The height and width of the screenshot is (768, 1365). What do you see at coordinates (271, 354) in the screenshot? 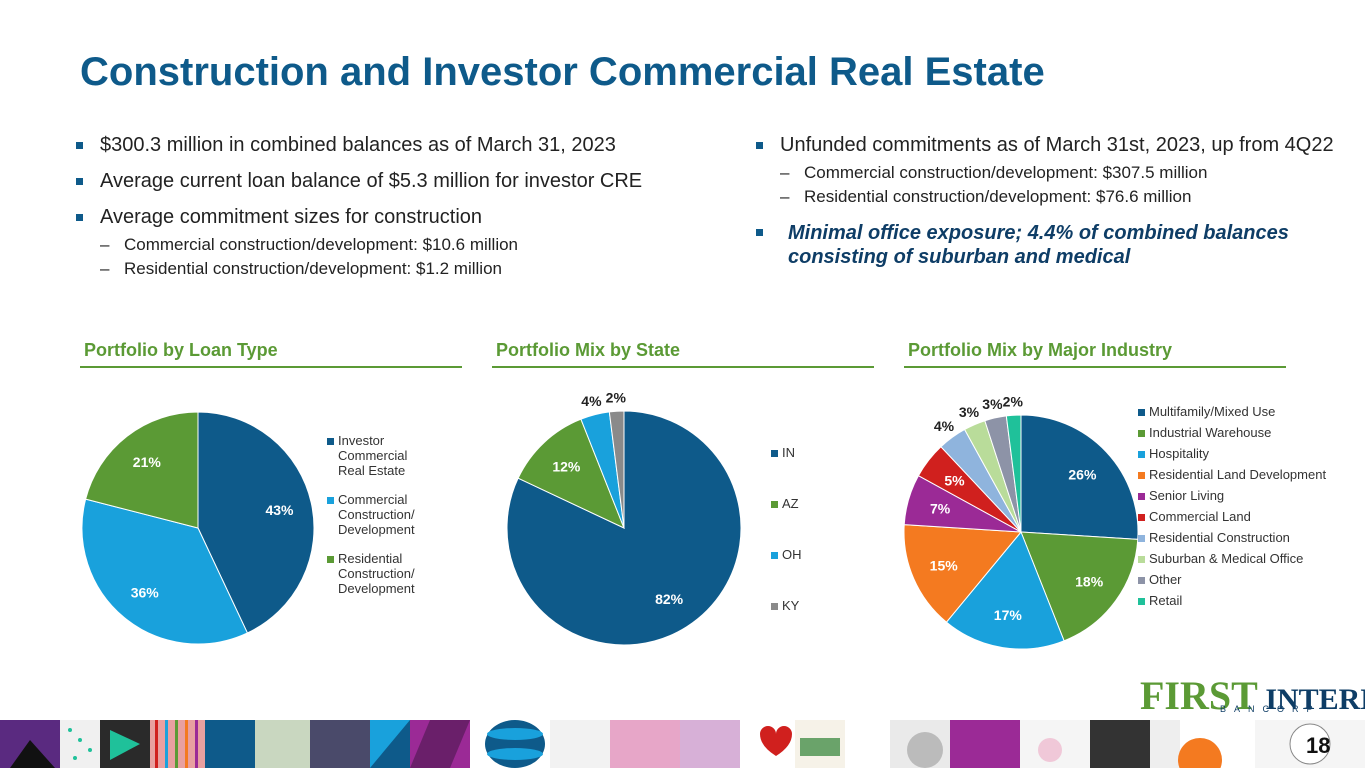
I see `section-title-loan-type: Portfolio by Loan Type` at bounding box center [271, 354].